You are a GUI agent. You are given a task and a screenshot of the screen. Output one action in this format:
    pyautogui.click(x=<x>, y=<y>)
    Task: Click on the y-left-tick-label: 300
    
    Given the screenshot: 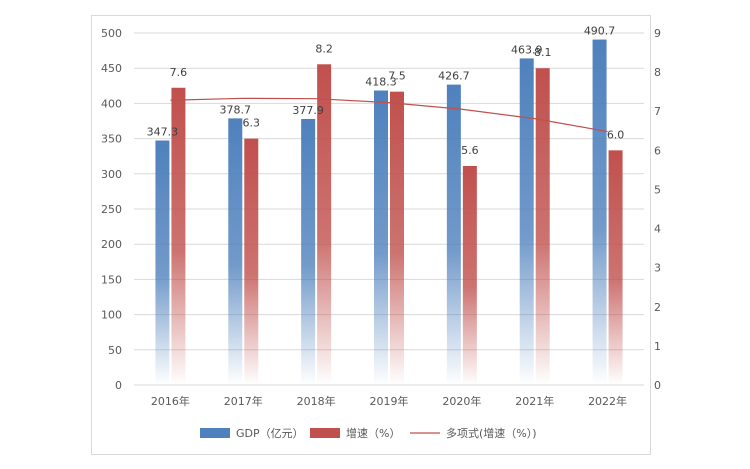 What is the action you would take?
    pyautogui.click(x=111, y=174)
    